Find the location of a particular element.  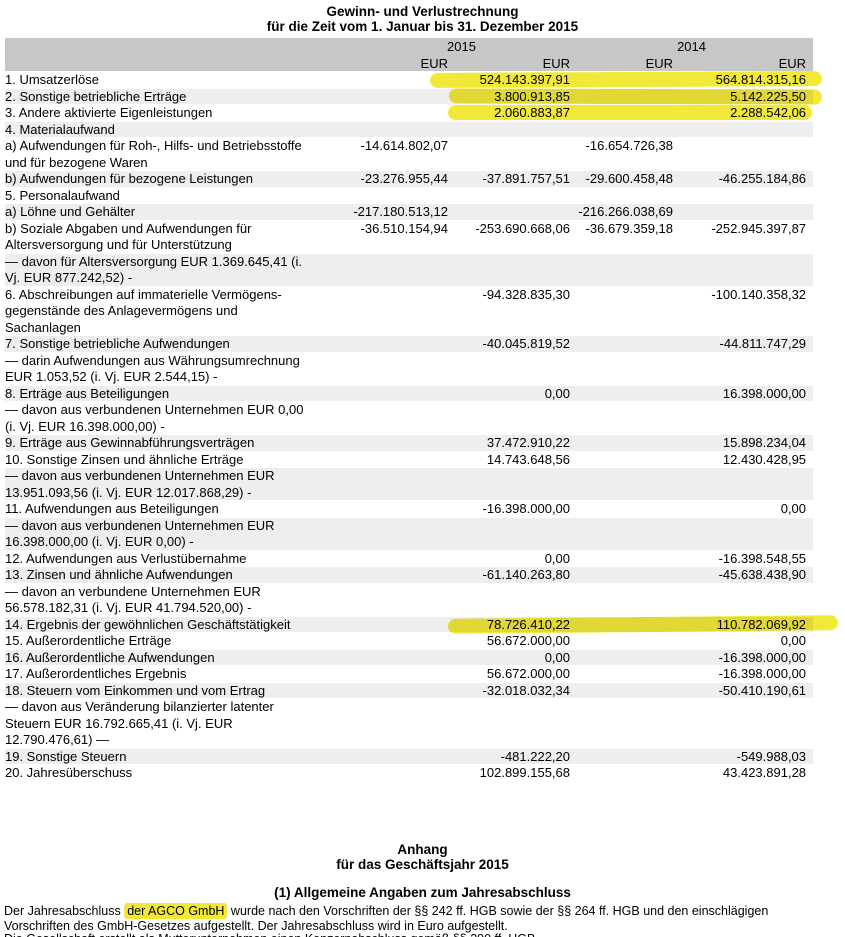

currency-header-row: EUR EUR EUR EUR is located at coordinates (409, 63).